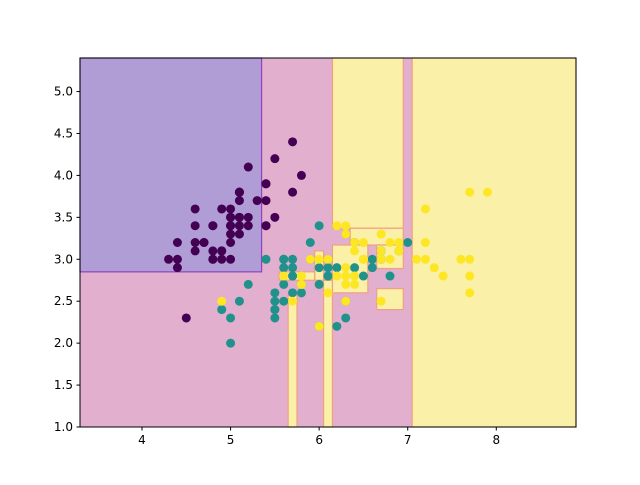 This screenshot has width=640, height=485. What do you see at coordinates (63, 217) in the screenshot?
I see `y-tick-label: 3.5` at bounding box center [63, 217].